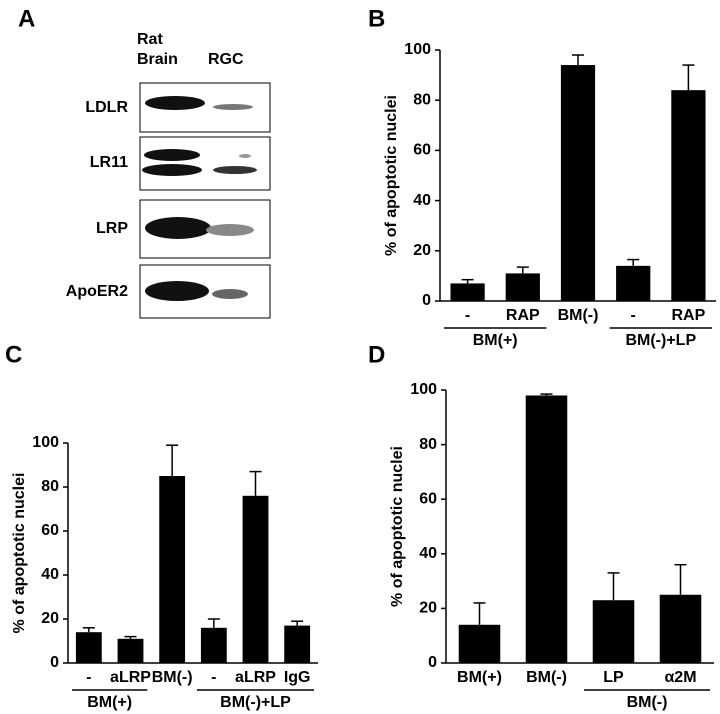  I want to click on panel-letter: D, so click(376, 354).